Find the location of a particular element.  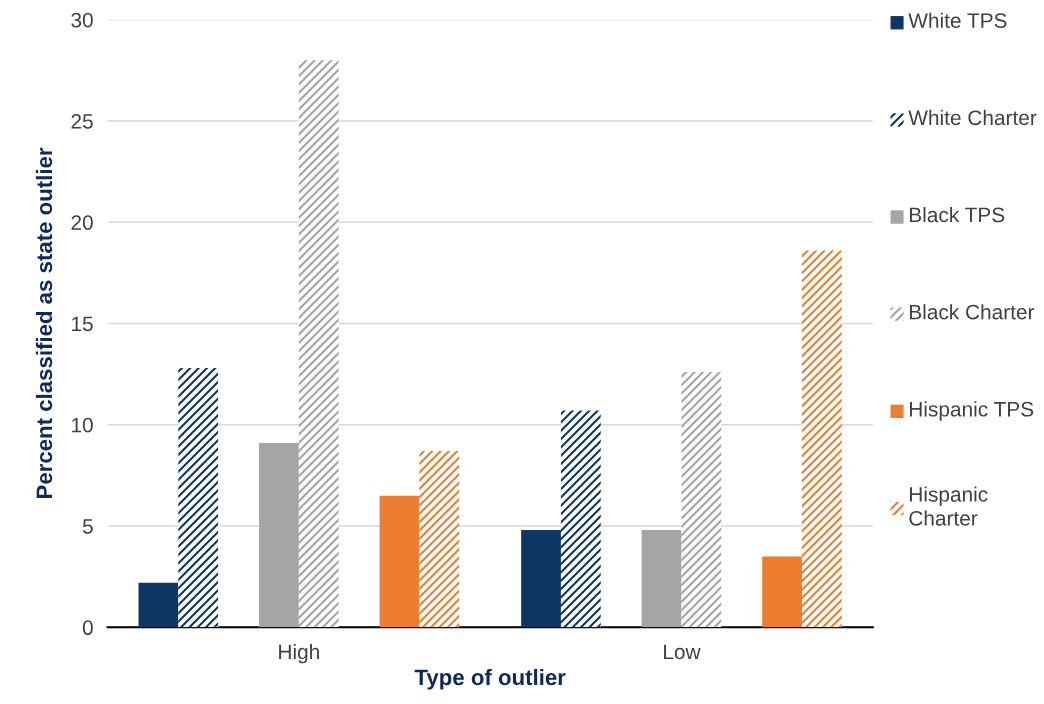

legend-label: White TPS is located at coordinates (957, 20).